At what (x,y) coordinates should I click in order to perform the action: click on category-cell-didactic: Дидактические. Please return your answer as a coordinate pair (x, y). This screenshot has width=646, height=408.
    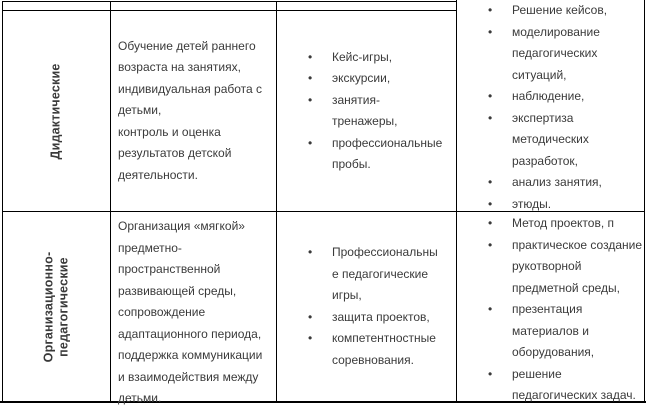
    Looking at the image, I should click on (56, 111).